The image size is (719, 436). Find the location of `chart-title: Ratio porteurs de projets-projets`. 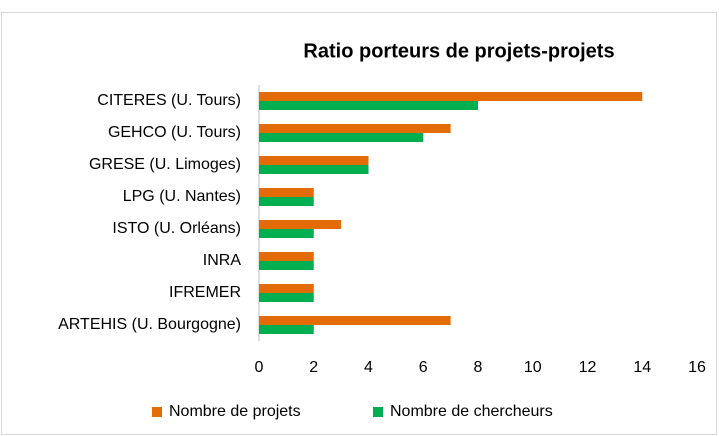

chart-title: Ratio porteurs de projets-projets is located at coordinates (458, 51).